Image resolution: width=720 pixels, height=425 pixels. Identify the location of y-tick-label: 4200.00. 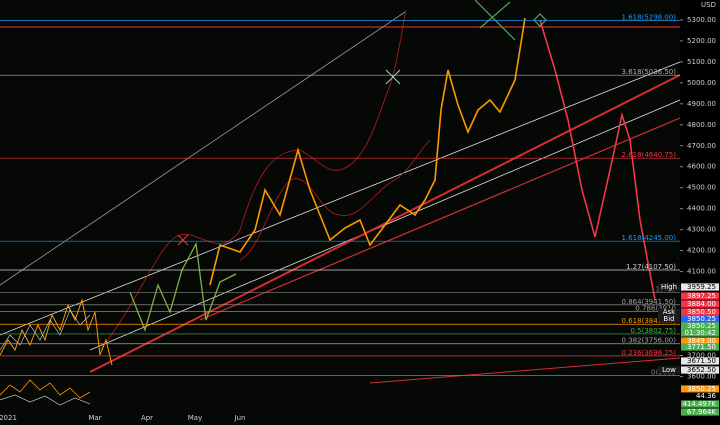
(701, 251).